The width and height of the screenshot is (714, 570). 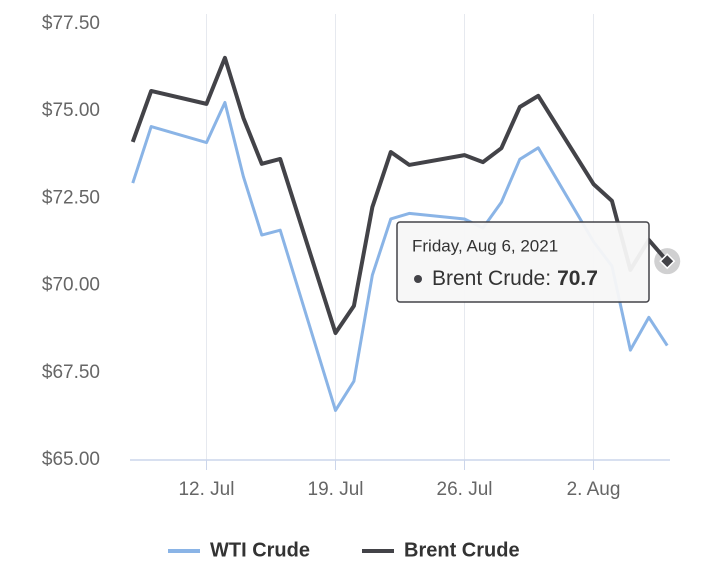 What do you see at coordinates (465, 489) in the screenshot?
I see `x-tick-label: 26. Jul` at bounding box center [465, 489].